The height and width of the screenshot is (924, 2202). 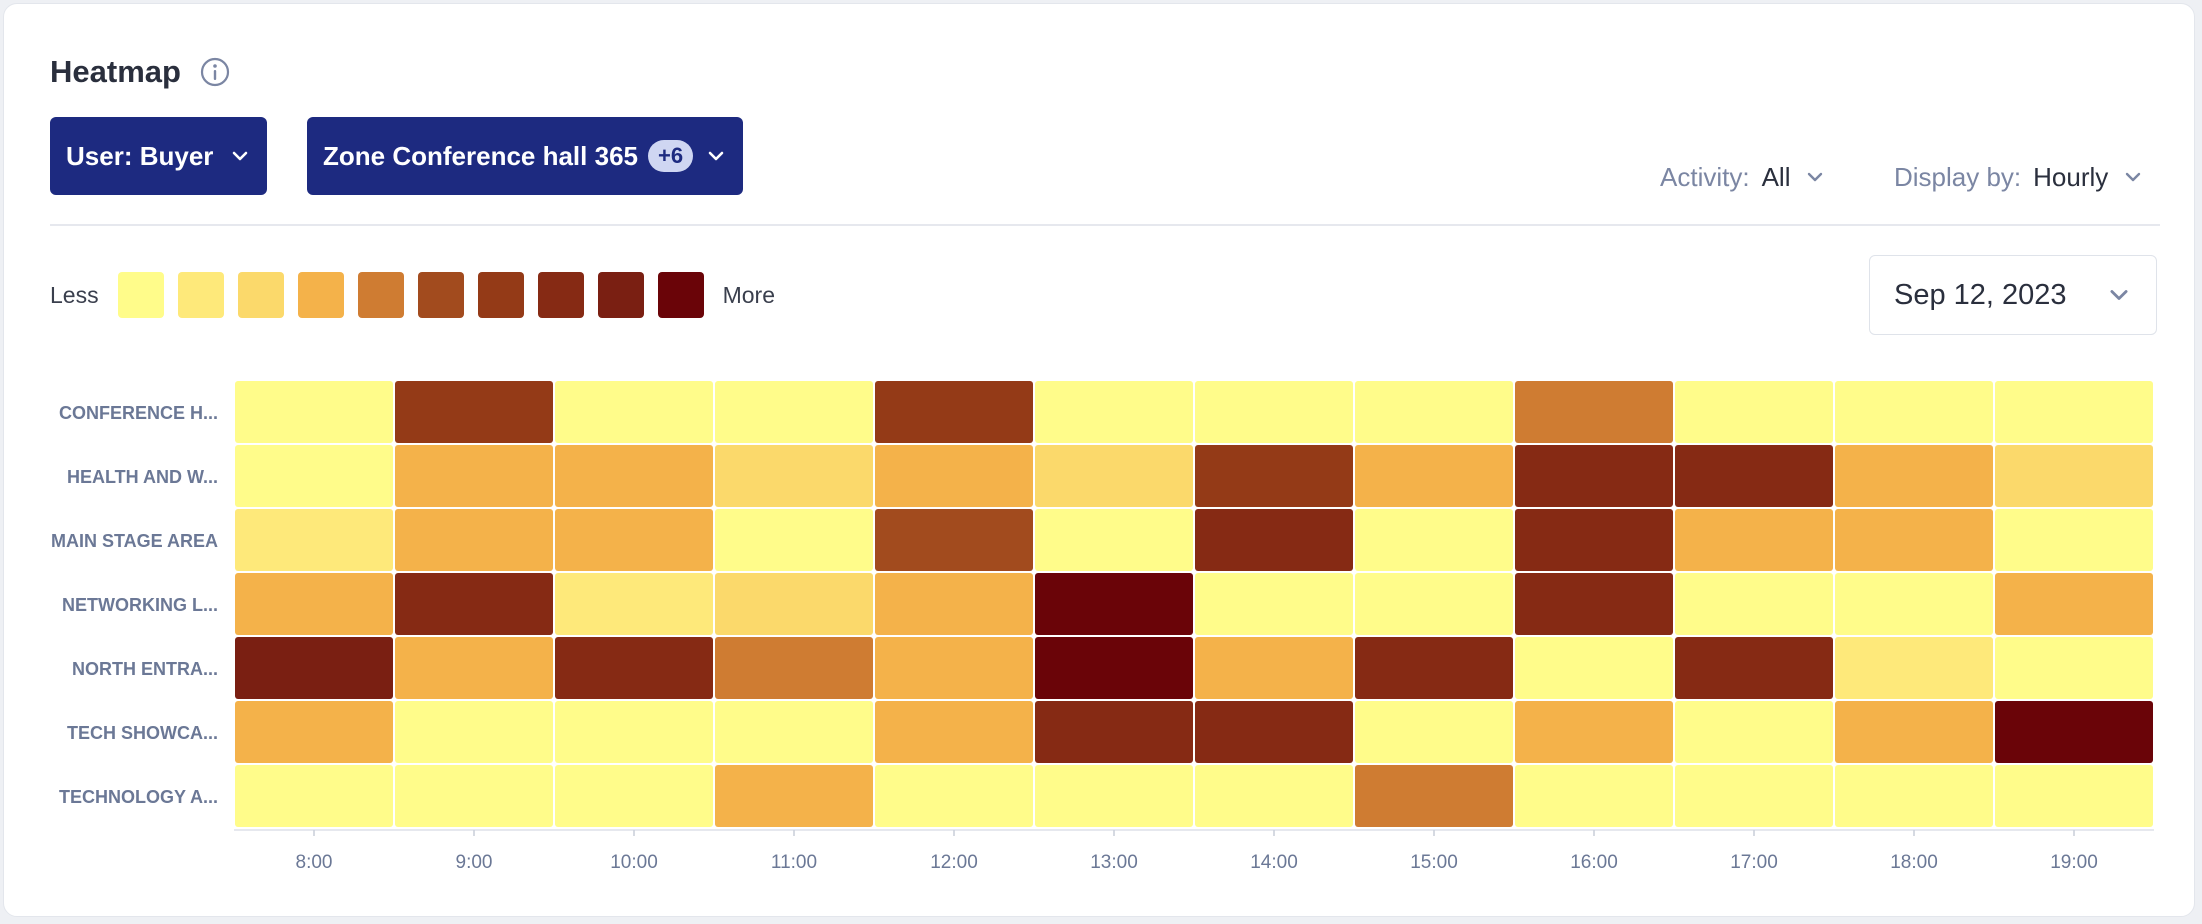 What do you see at coordinates (670, 156) in the screenshot?
I see `zone-count-badge: +6` at bounding box center [670, 156].